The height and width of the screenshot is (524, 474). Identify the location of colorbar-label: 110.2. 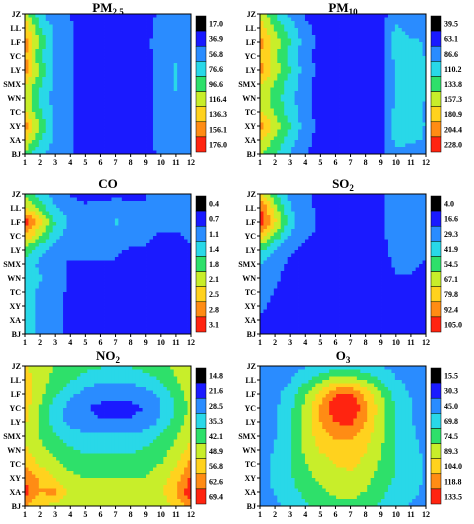
(453, 69).